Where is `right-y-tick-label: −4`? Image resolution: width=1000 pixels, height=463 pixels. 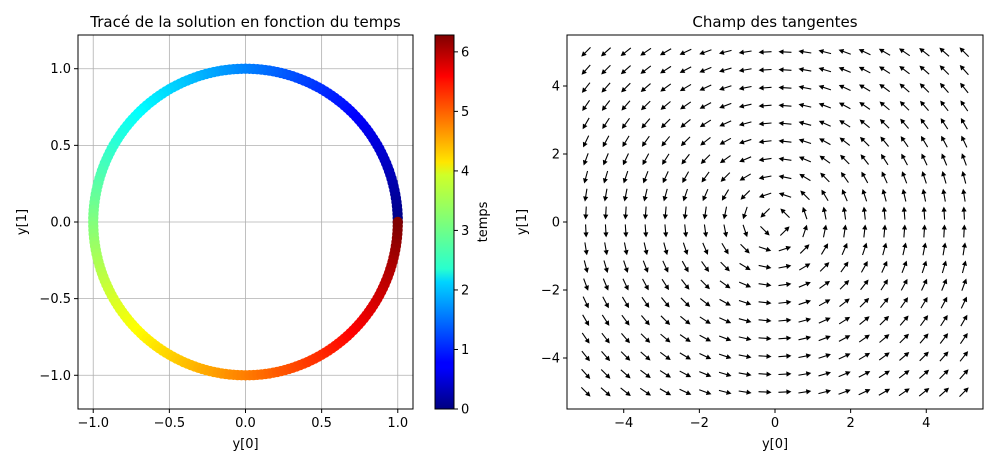 right-y-tick-label: −4 is located at coordinates (550, 359).